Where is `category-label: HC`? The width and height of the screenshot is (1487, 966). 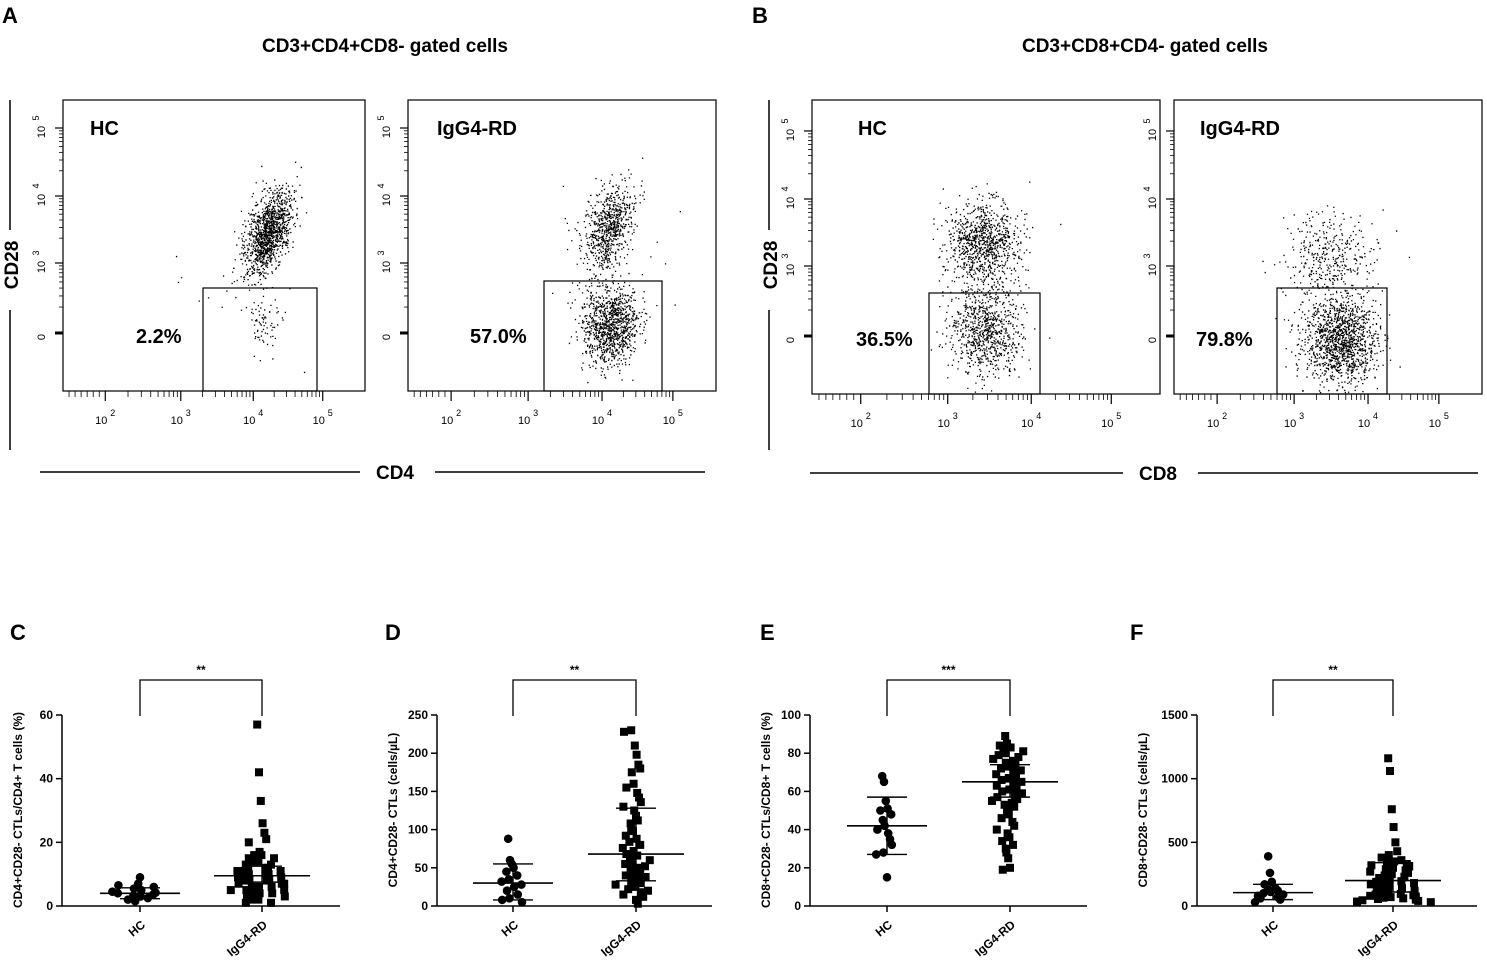
category-label: HC is located at coordinates (510, 928).